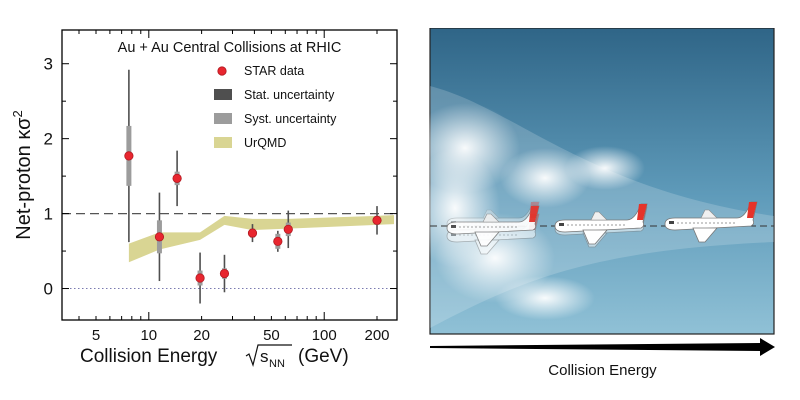 This screenshot has width=800, height=400. What do you see at coordinates (289, 95) in the screenshot?
I see `legend-label: Stat. uncertainty` at bounding box center [289, 95].